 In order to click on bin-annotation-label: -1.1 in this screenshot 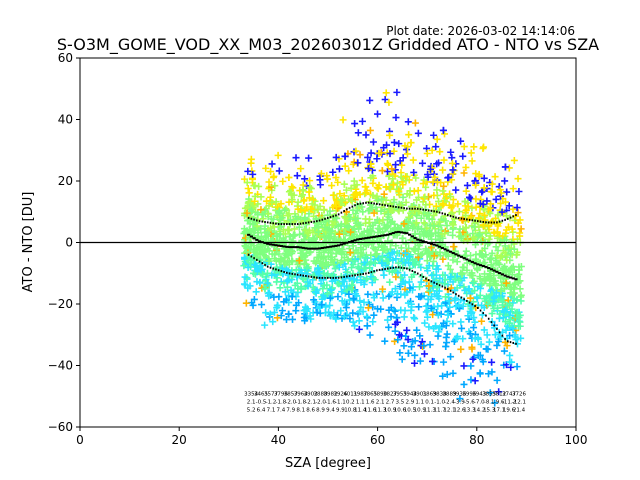, I will do `click(340, 403)`.